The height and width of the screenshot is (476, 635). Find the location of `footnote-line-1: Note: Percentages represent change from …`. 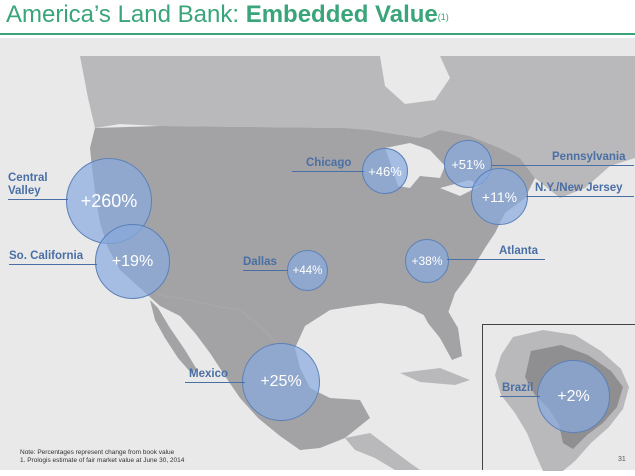

footnote-line-1: Note: Percentages represent change from … is located at coordinates (97, 452).